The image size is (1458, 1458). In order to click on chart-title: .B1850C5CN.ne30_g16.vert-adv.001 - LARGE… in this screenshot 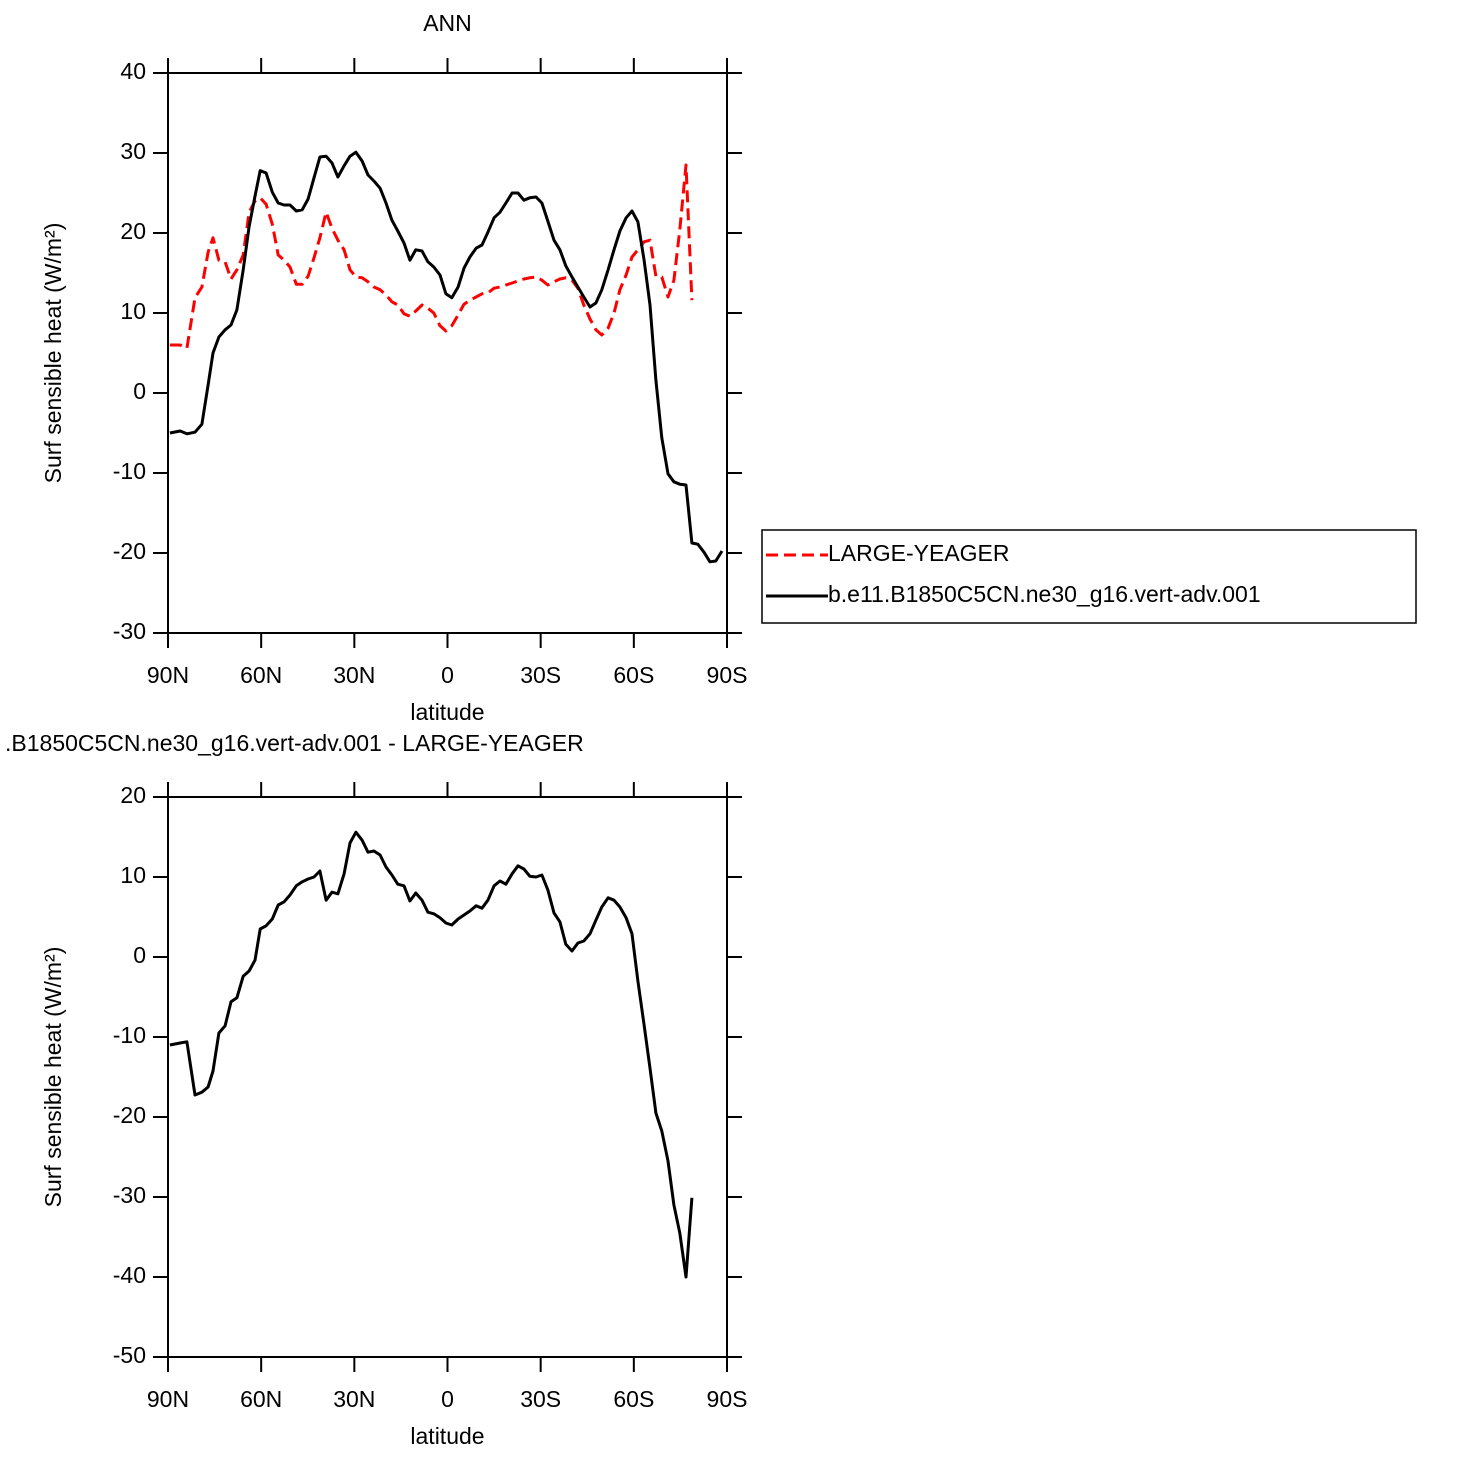, I will do `click(294, 743)`.